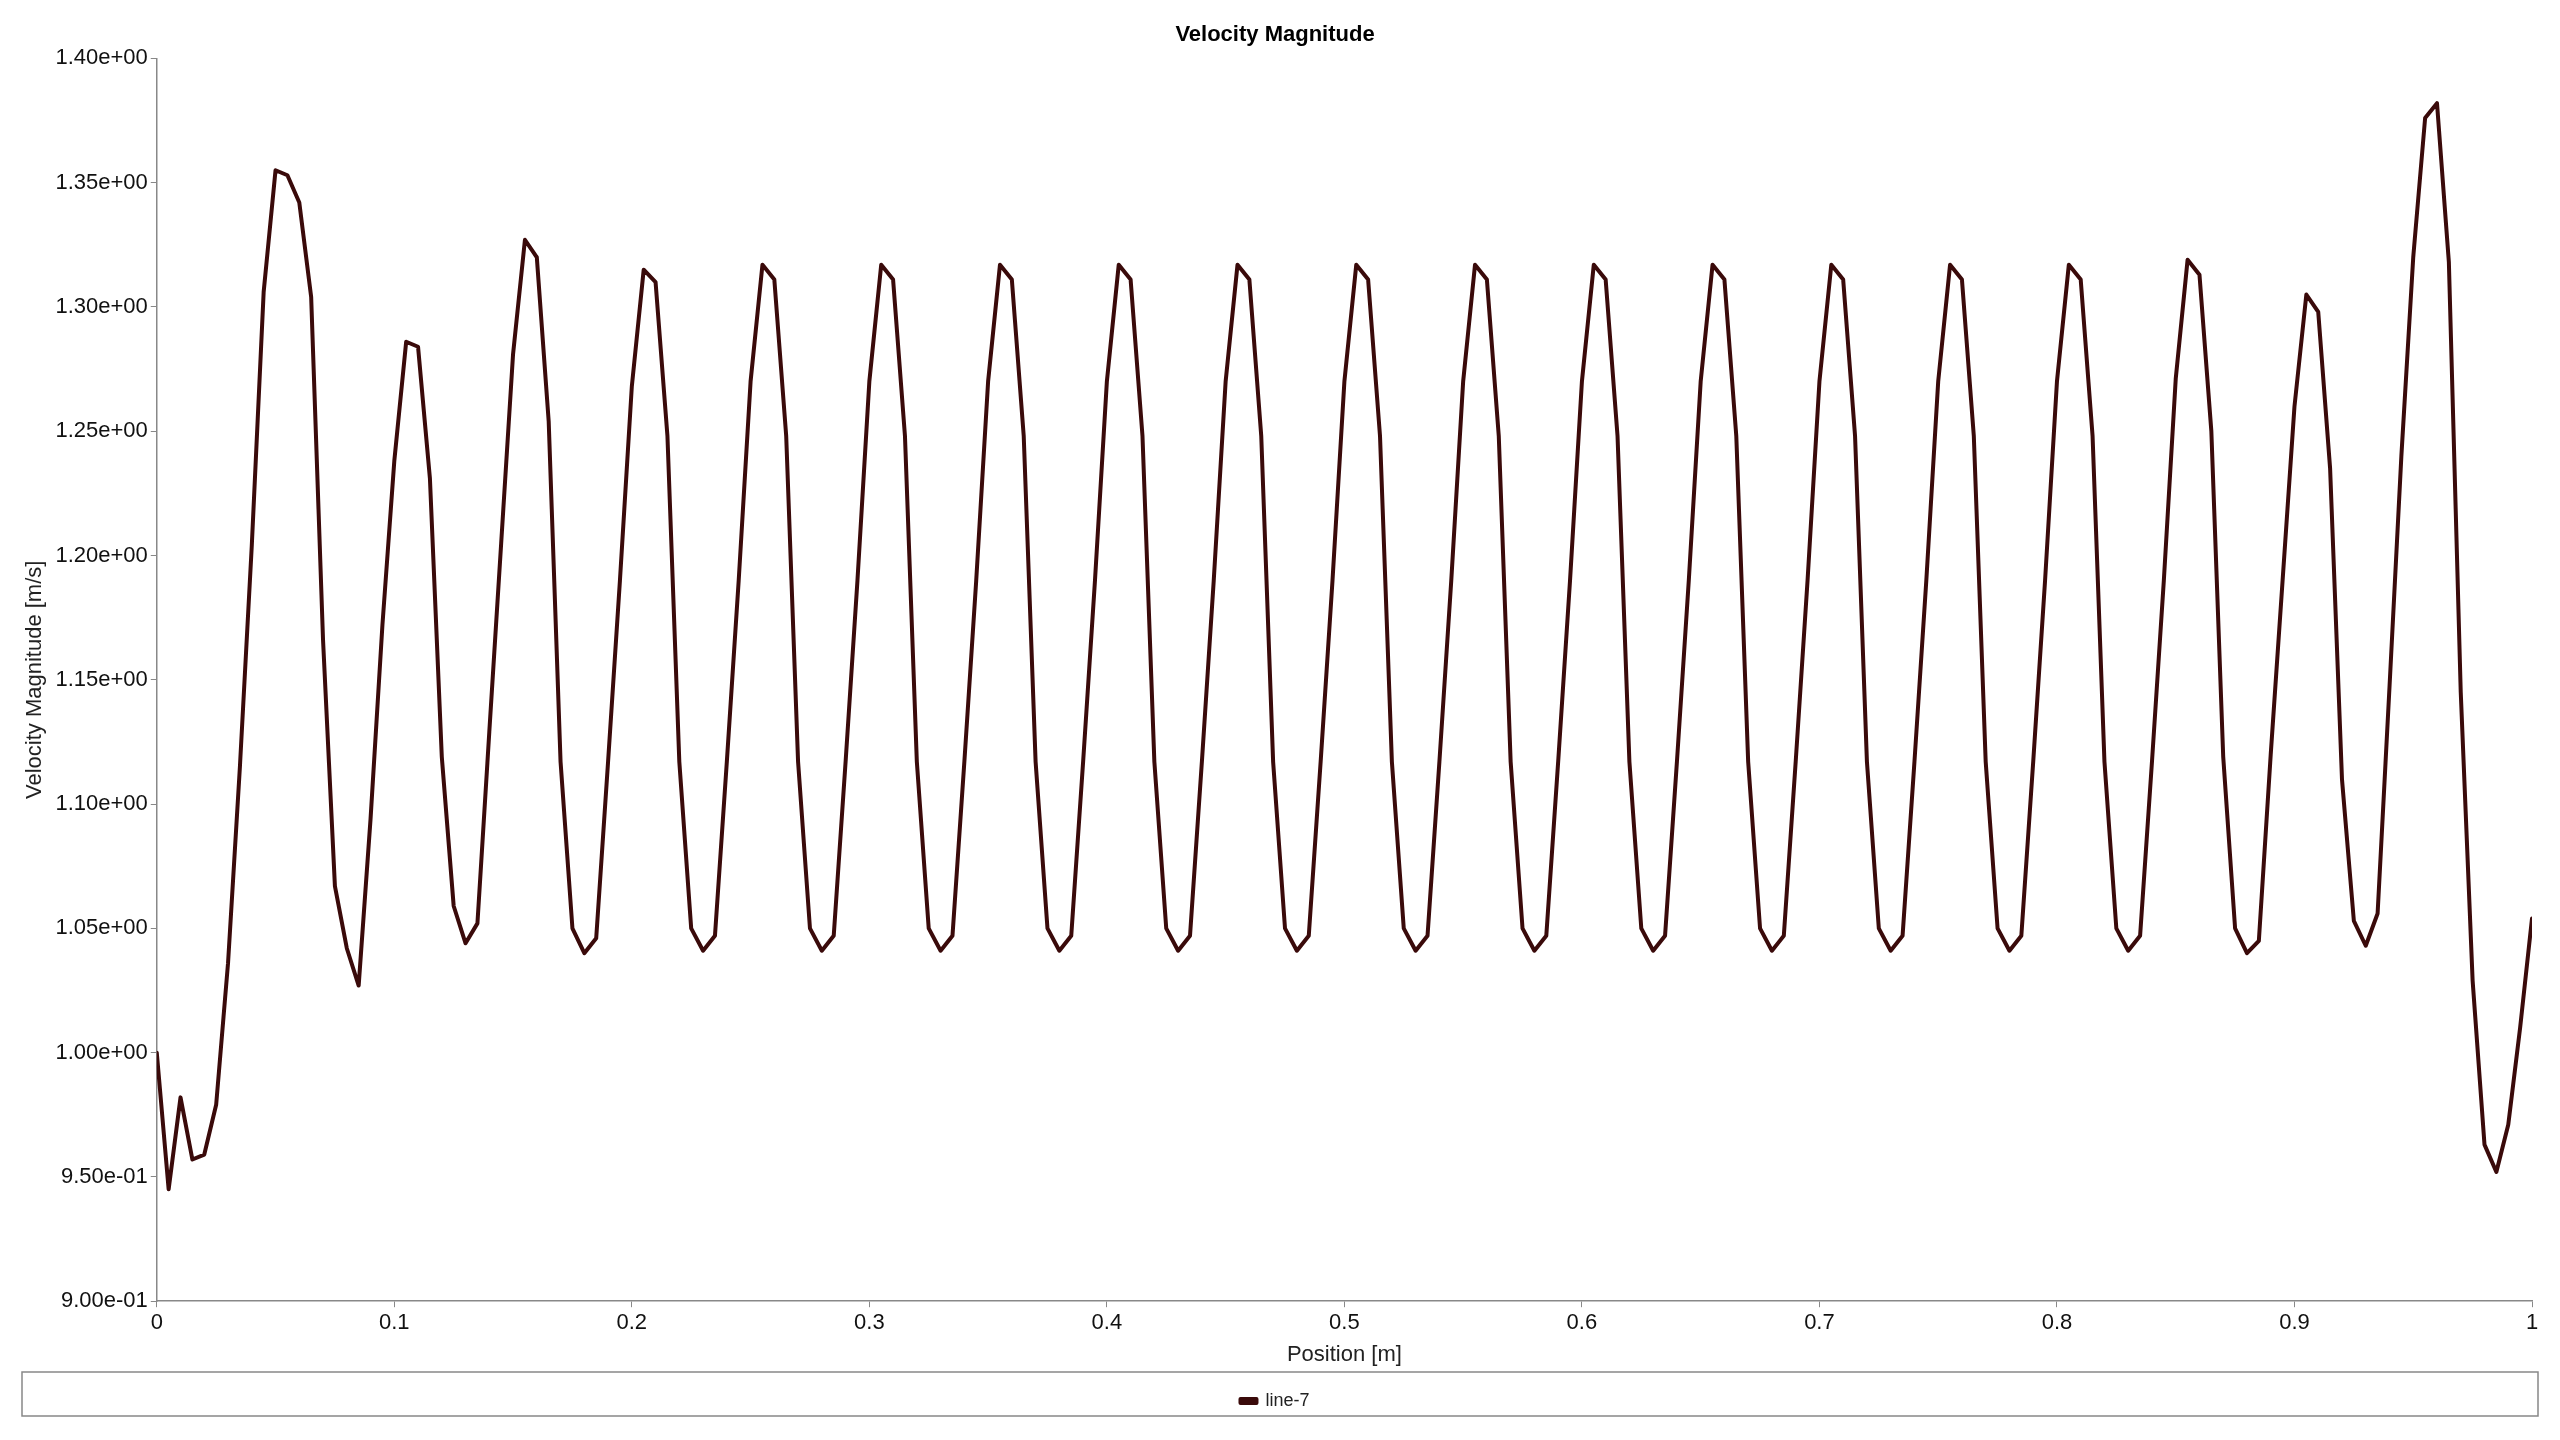 This screenshot has width=2560, height=1440. What do you see at coordinates (1287, 1399) in the screenshot?
I see `legend-label: line-7` at bounding box center [1287, 1399].